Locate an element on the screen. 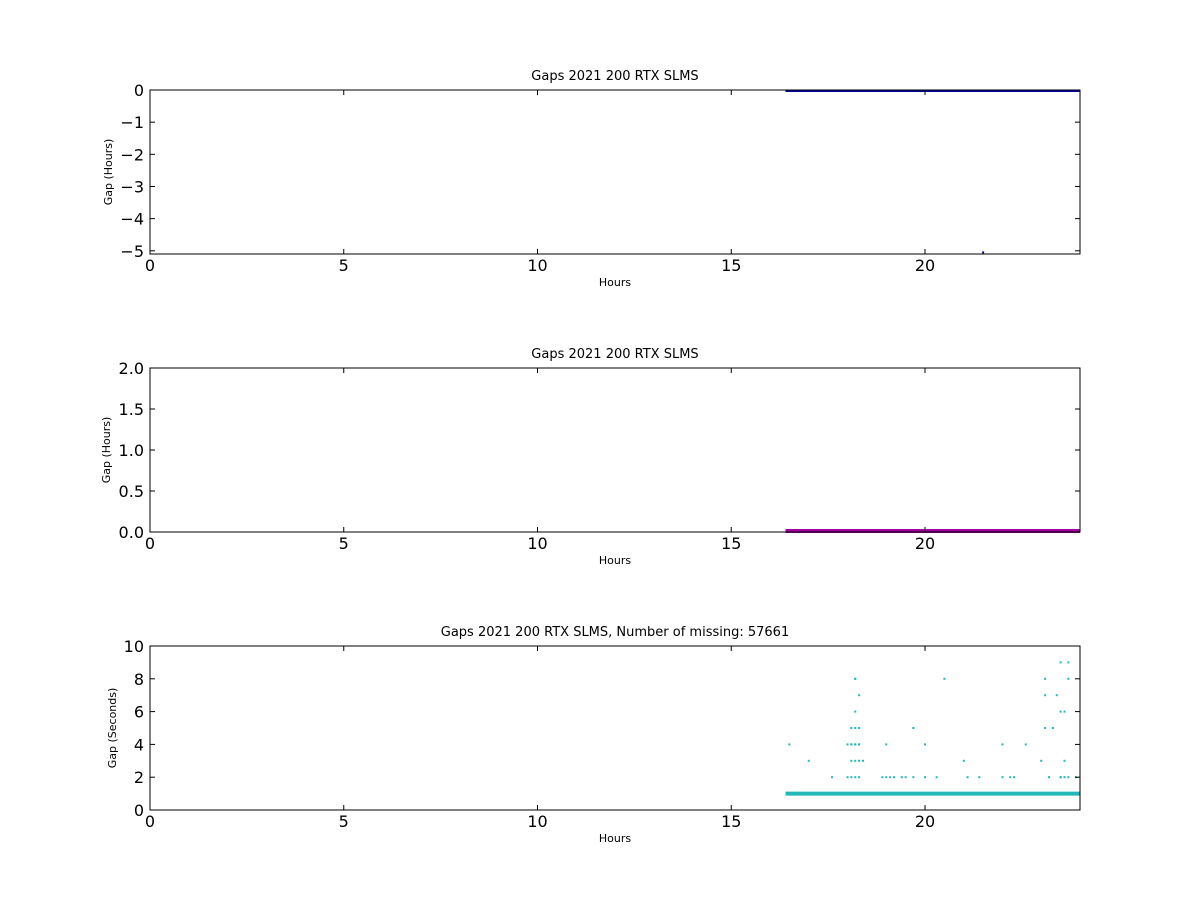 The image size is (1200, 900). panel-1-data-point is located at coordinates (983, 252).